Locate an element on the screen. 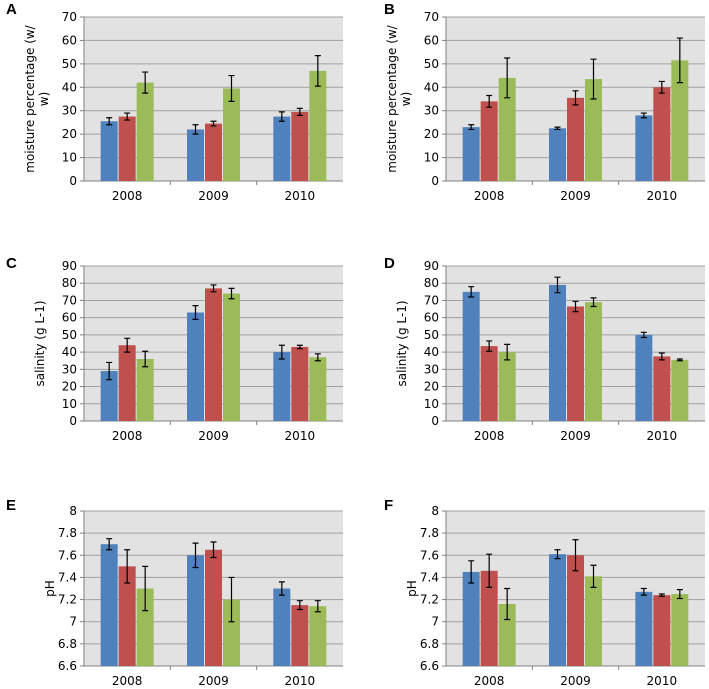 This screenshot has height=689, width=709. panel-letter-e: E is located at coordinates (11, 505).